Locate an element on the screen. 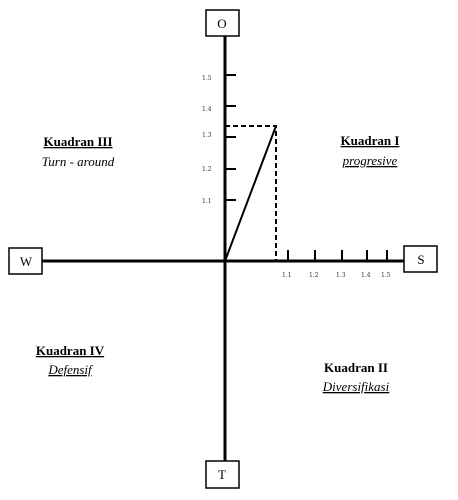 The height and width of the screenshot is (500, 458). y-tick-label: 1.4 is located at coordinates (207, 109).